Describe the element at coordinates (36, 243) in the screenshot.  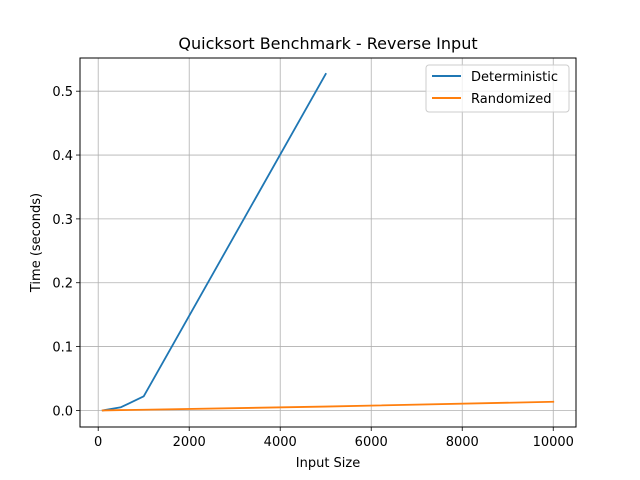
I see `y-axis-label: Time (seconds)` at that location.